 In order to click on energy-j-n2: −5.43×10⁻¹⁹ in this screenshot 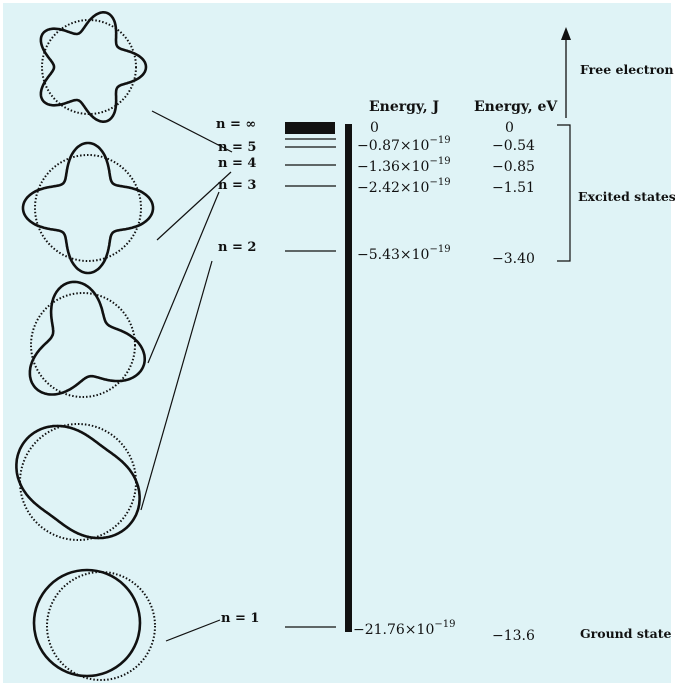, I will do `click(404, 253)`.